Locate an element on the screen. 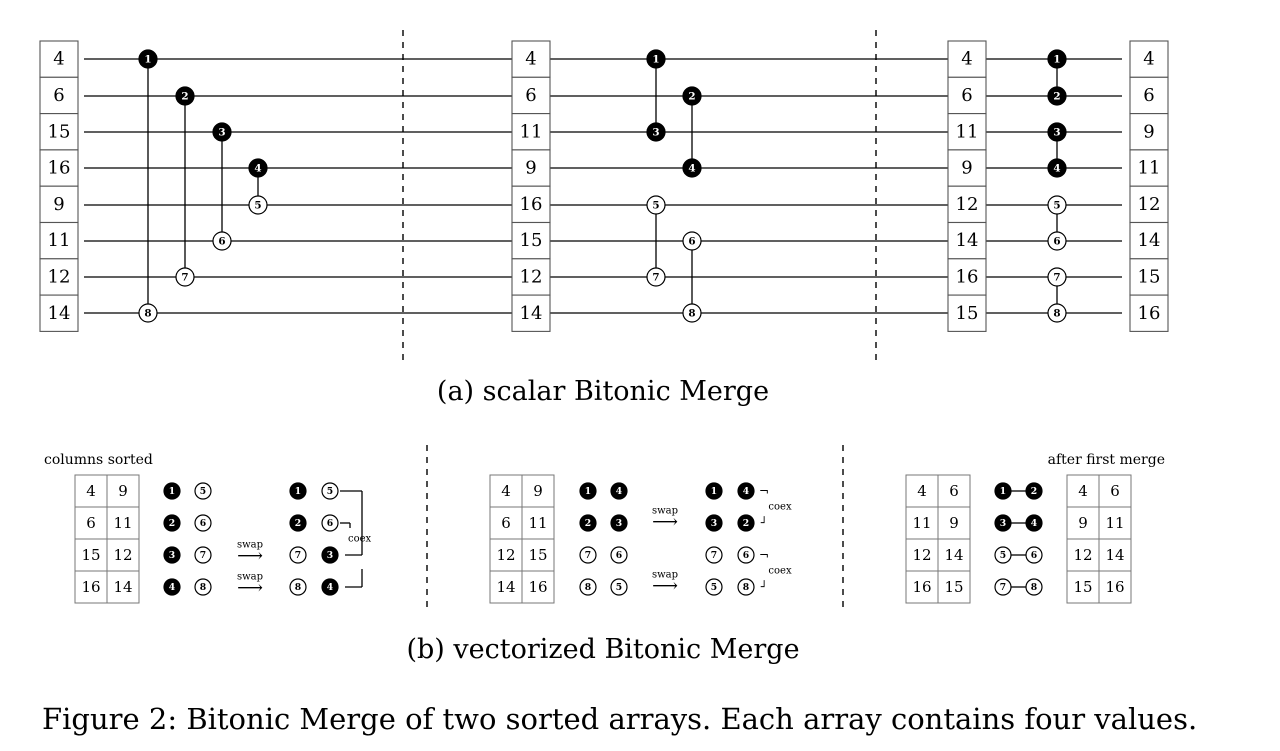 This screenshot has height=751, width=1280. panel1-node-label: 2 is located at coordinates (172, 523).